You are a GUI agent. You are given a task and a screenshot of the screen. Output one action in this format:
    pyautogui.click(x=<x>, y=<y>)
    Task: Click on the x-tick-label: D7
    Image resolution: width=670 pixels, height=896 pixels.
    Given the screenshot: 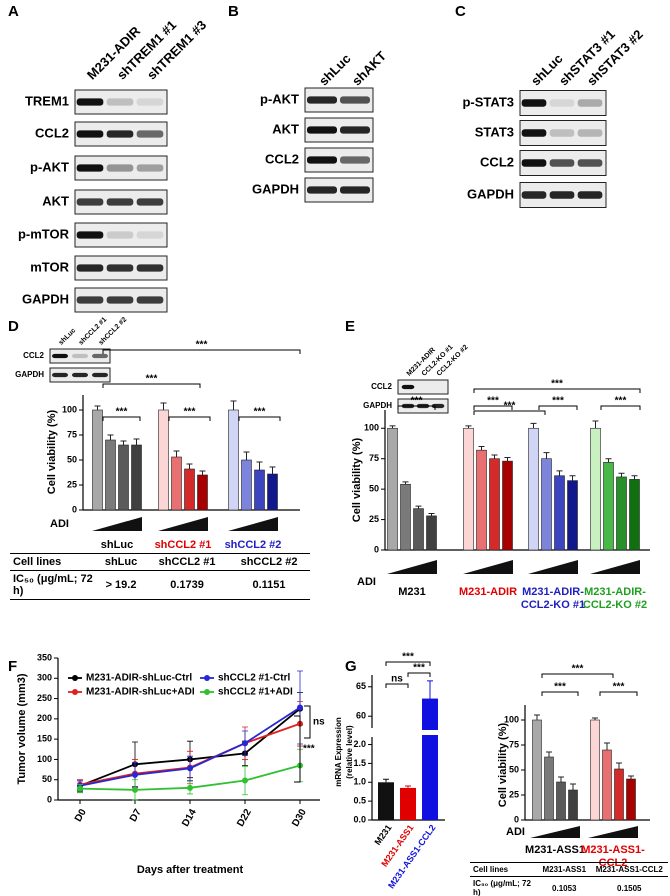 What is the action you would take?
    pyautogui.click(x=136, y=815)
    